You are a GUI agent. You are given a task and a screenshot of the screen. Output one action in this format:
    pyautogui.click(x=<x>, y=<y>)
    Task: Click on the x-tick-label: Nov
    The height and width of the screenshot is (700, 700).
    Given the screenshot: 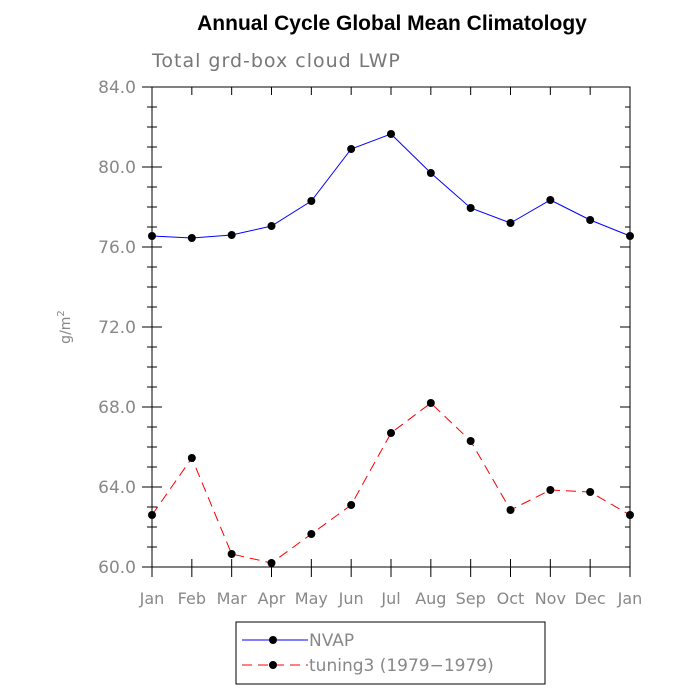 What is the action you would take?
    pyautogui.click(x=550, y=598)
    